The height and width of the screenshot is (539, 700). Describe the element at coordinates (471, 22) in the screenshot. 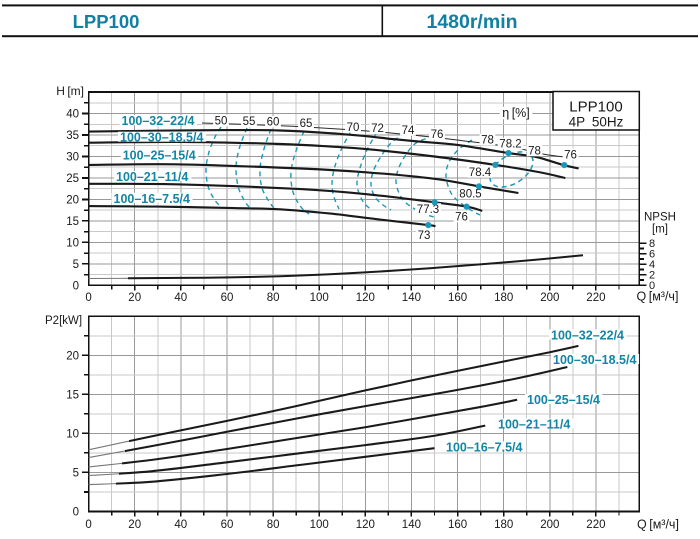

I see `svg-text: 1480r/min` at that location.